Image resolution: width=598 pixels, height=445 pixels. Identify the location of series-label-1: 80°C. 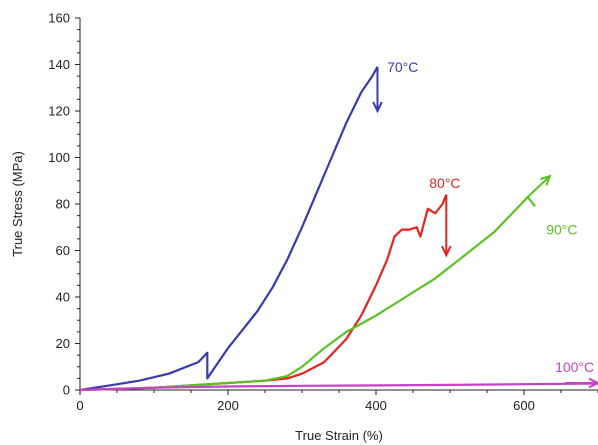
(444, 183).